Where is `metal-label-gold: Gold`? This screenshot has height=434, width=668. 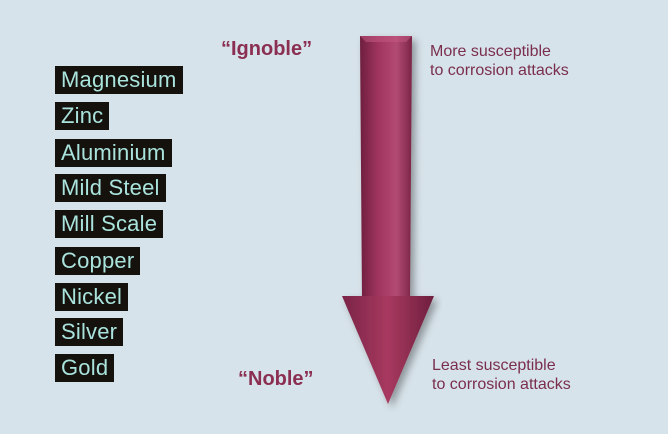
metal-label-gold: Gold is located at coordinates (85, 368).